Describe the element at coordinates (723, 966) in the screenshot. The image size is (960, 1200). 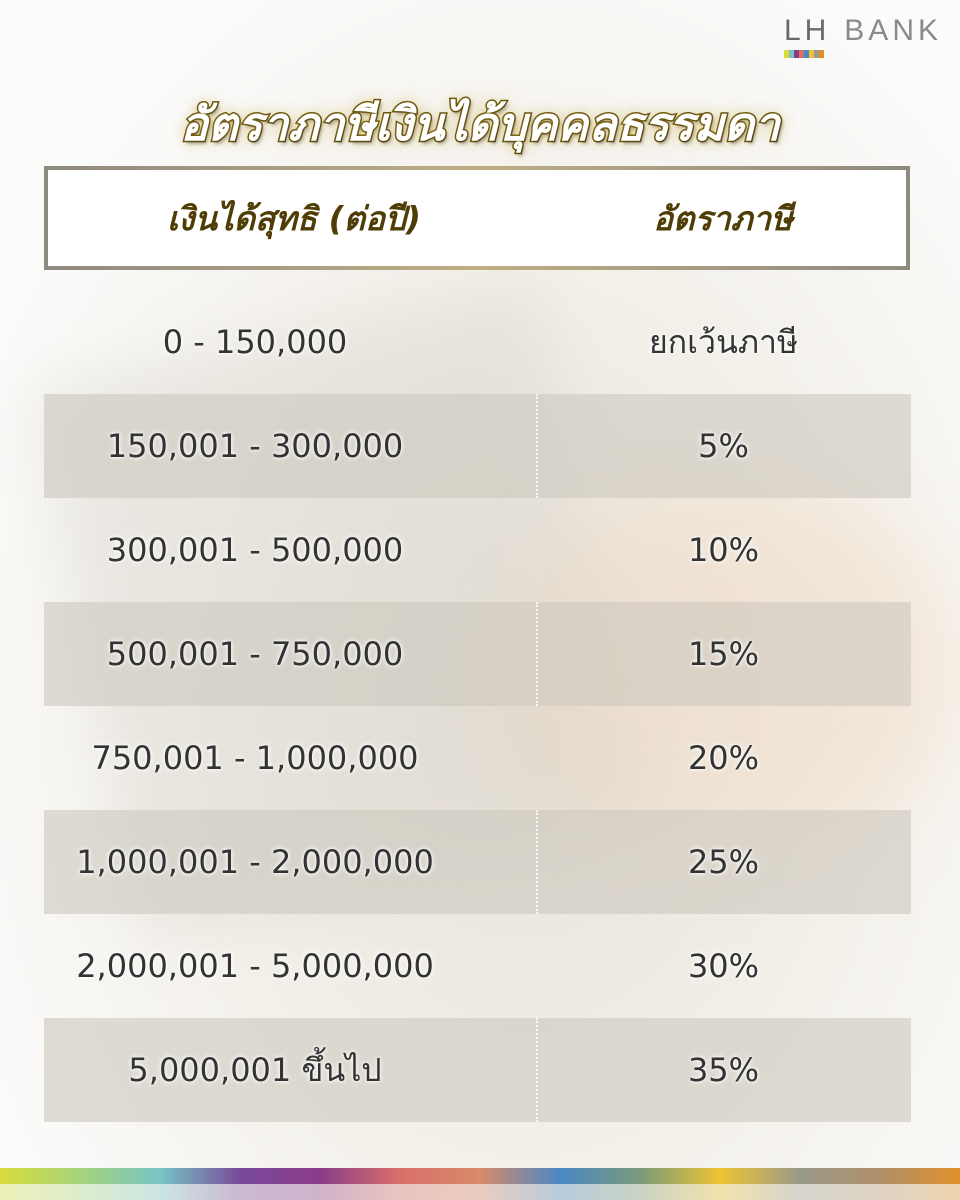
I see `tax-rate: 30%` at that location.